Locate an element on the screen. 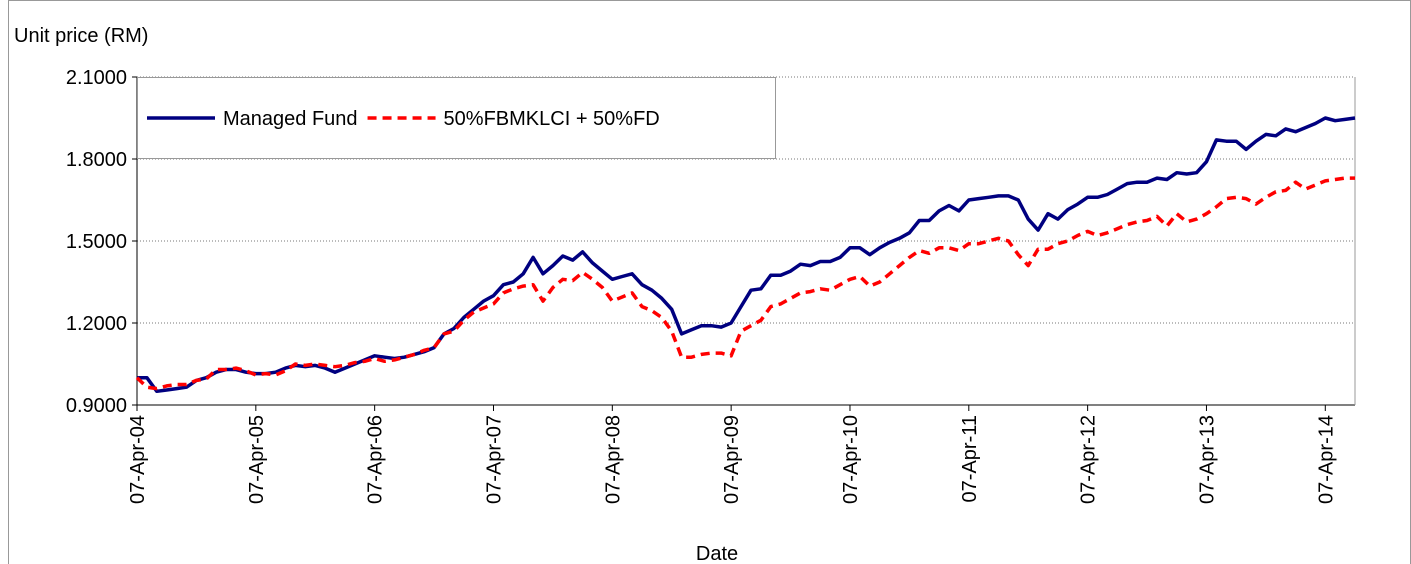 The height and width of the screenshot is (564, 1411). x-tick-label: 07-Apr-13 is located at coordinates (1207, 459).